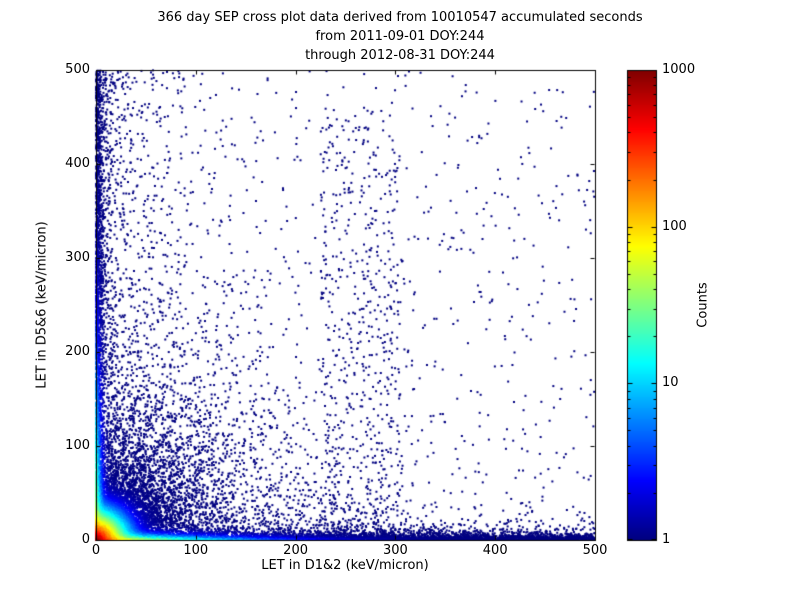 The width and height of the screenshot is (800, 600). I want to click on colorbar-label: Counts, so click(703, 305).